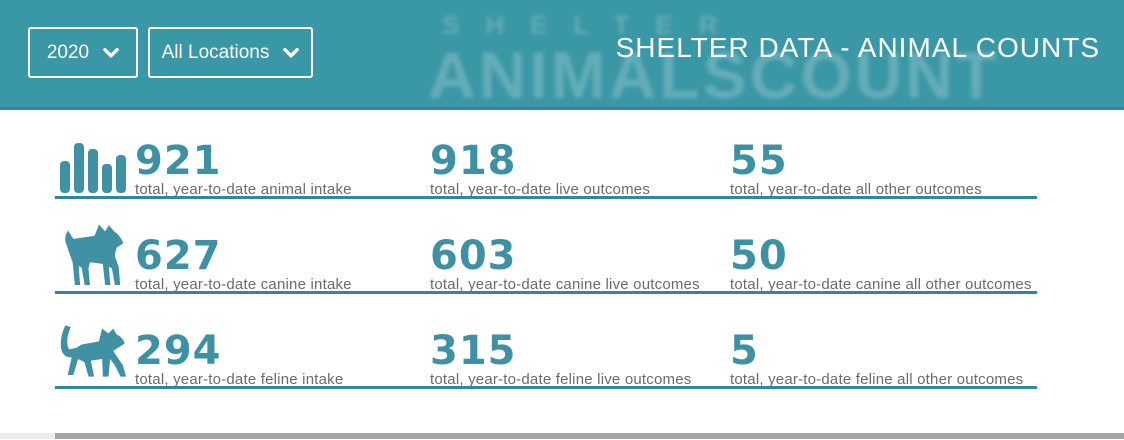  Describe the element at coordinates (178, 256) in the screenshot. I see `stat-value: 627` at that location.